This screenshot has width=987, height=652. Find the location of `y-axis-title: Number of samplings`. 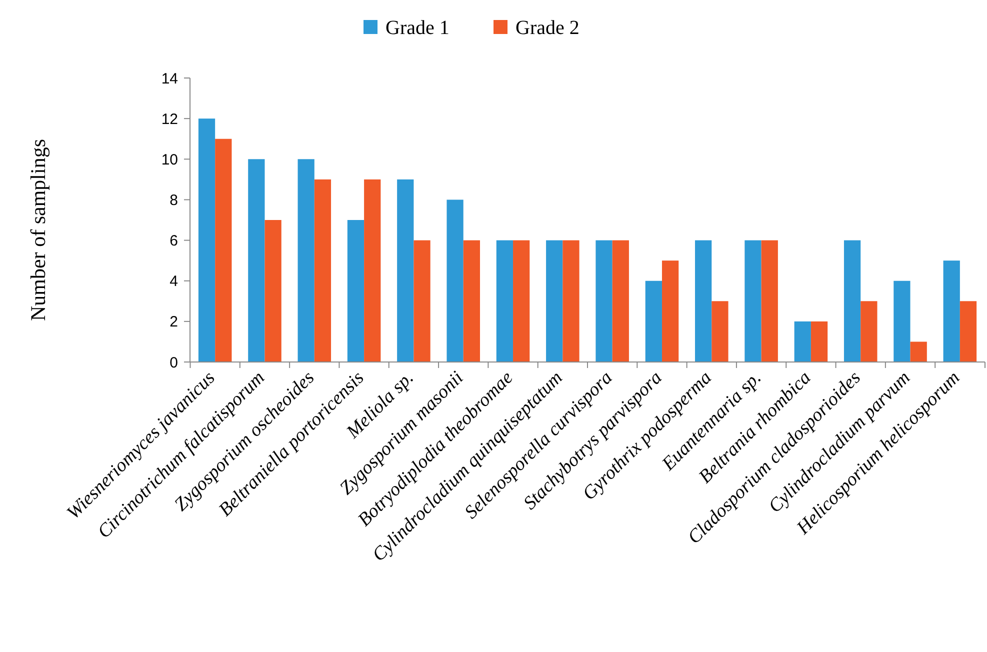

y-axis-title: Number of samplings is located at coordinates (38, 230).